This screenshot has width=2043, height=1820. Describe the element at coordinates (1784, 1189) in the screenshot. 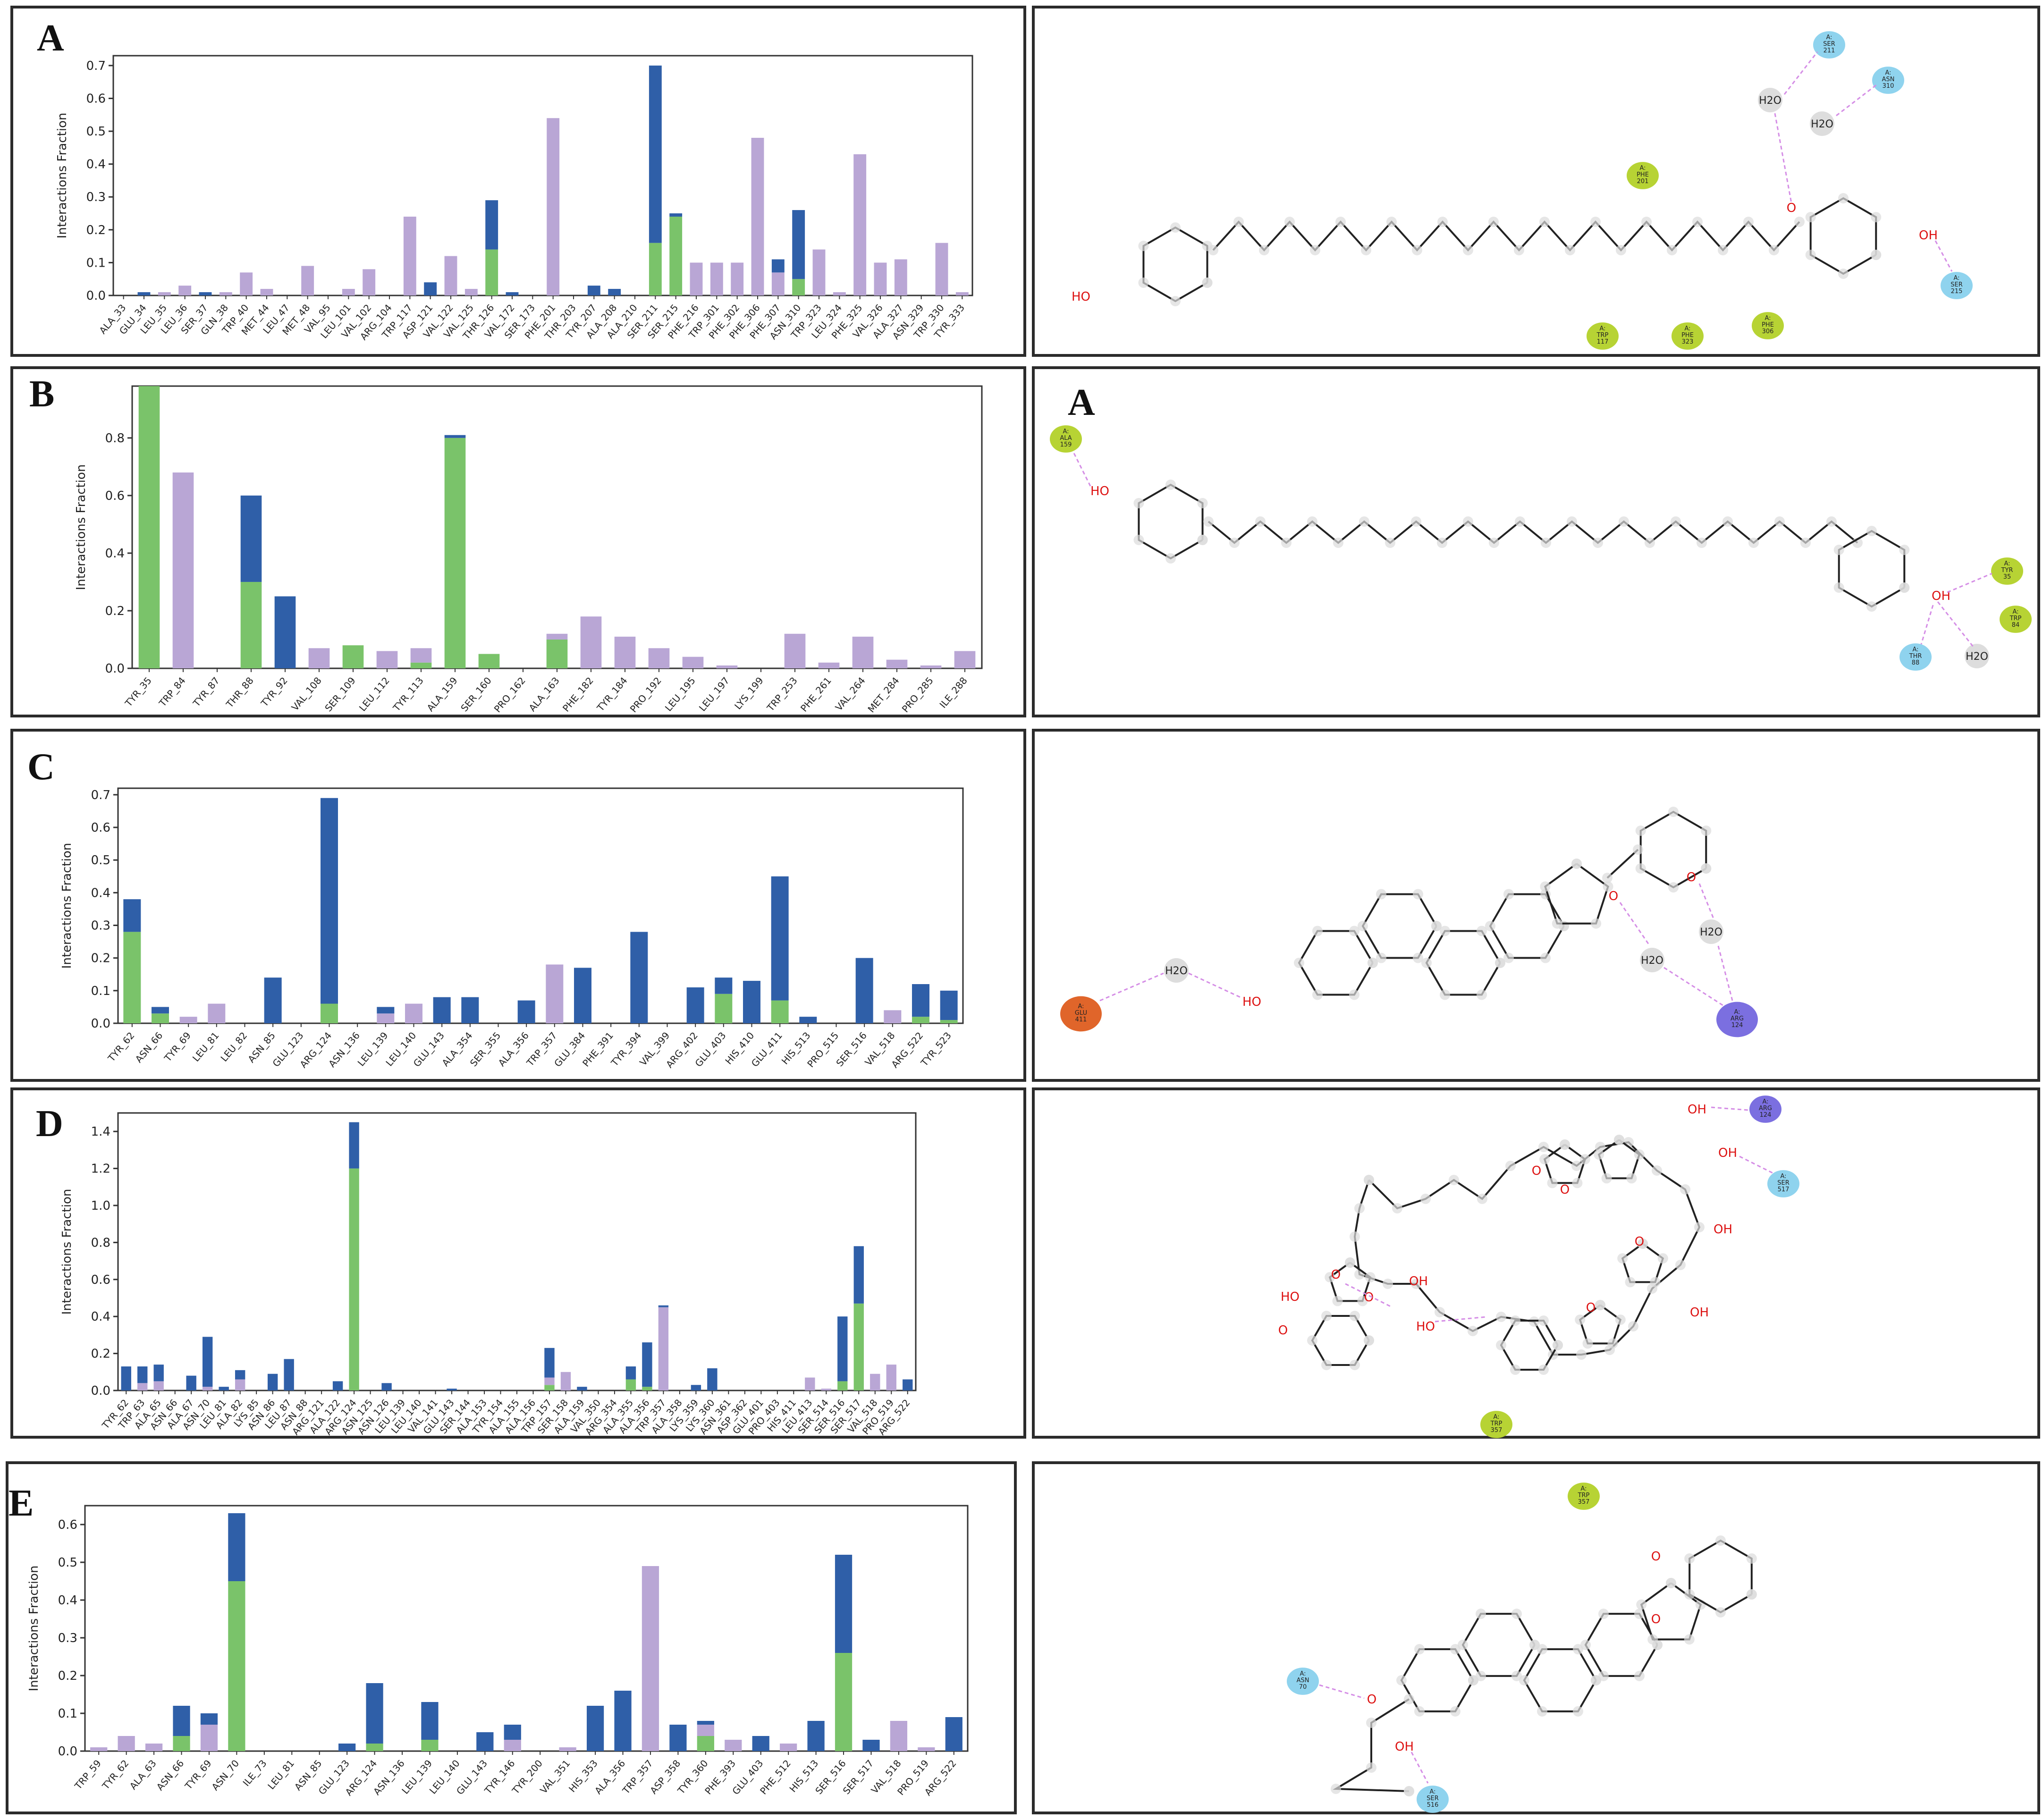

I see `residue-label: 517` at that location.